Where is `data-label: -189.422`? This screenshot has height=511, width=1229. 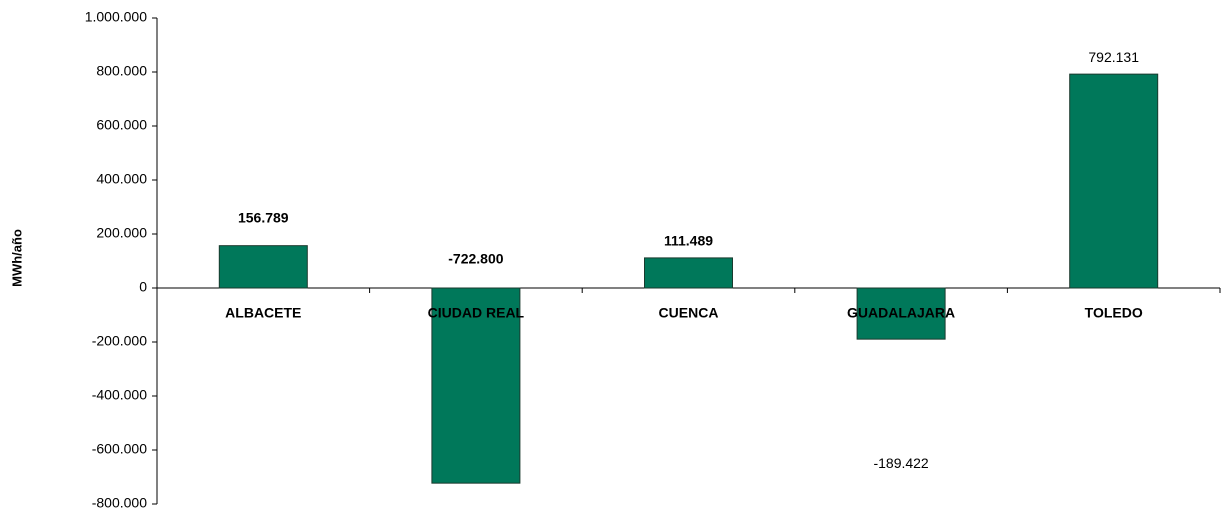
data-label: -189.422 is located at coordinates (900, 463).